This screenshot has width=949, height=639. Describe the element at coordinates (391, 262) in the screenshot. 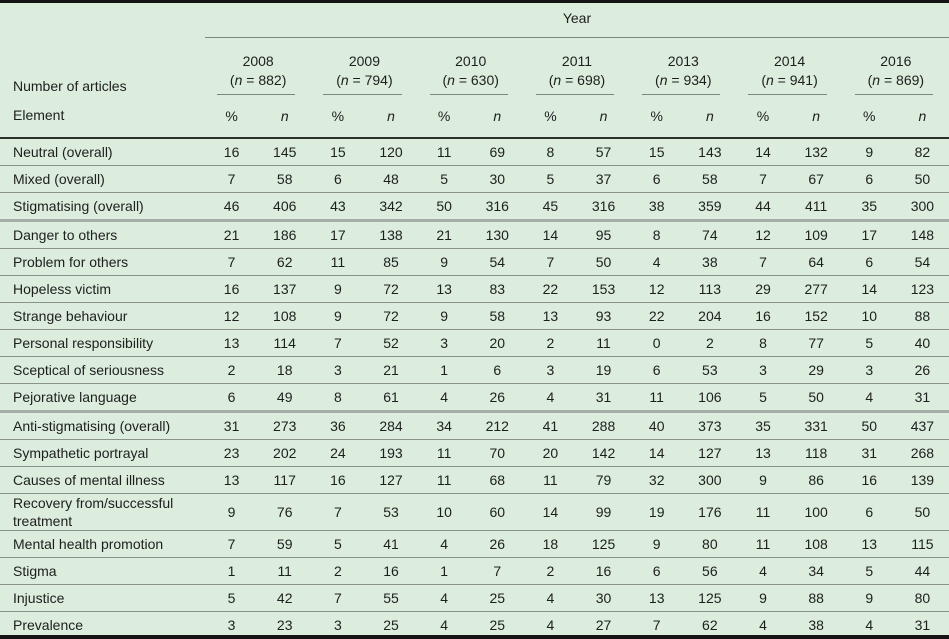

I see `n-value-cell: 85` at that location.